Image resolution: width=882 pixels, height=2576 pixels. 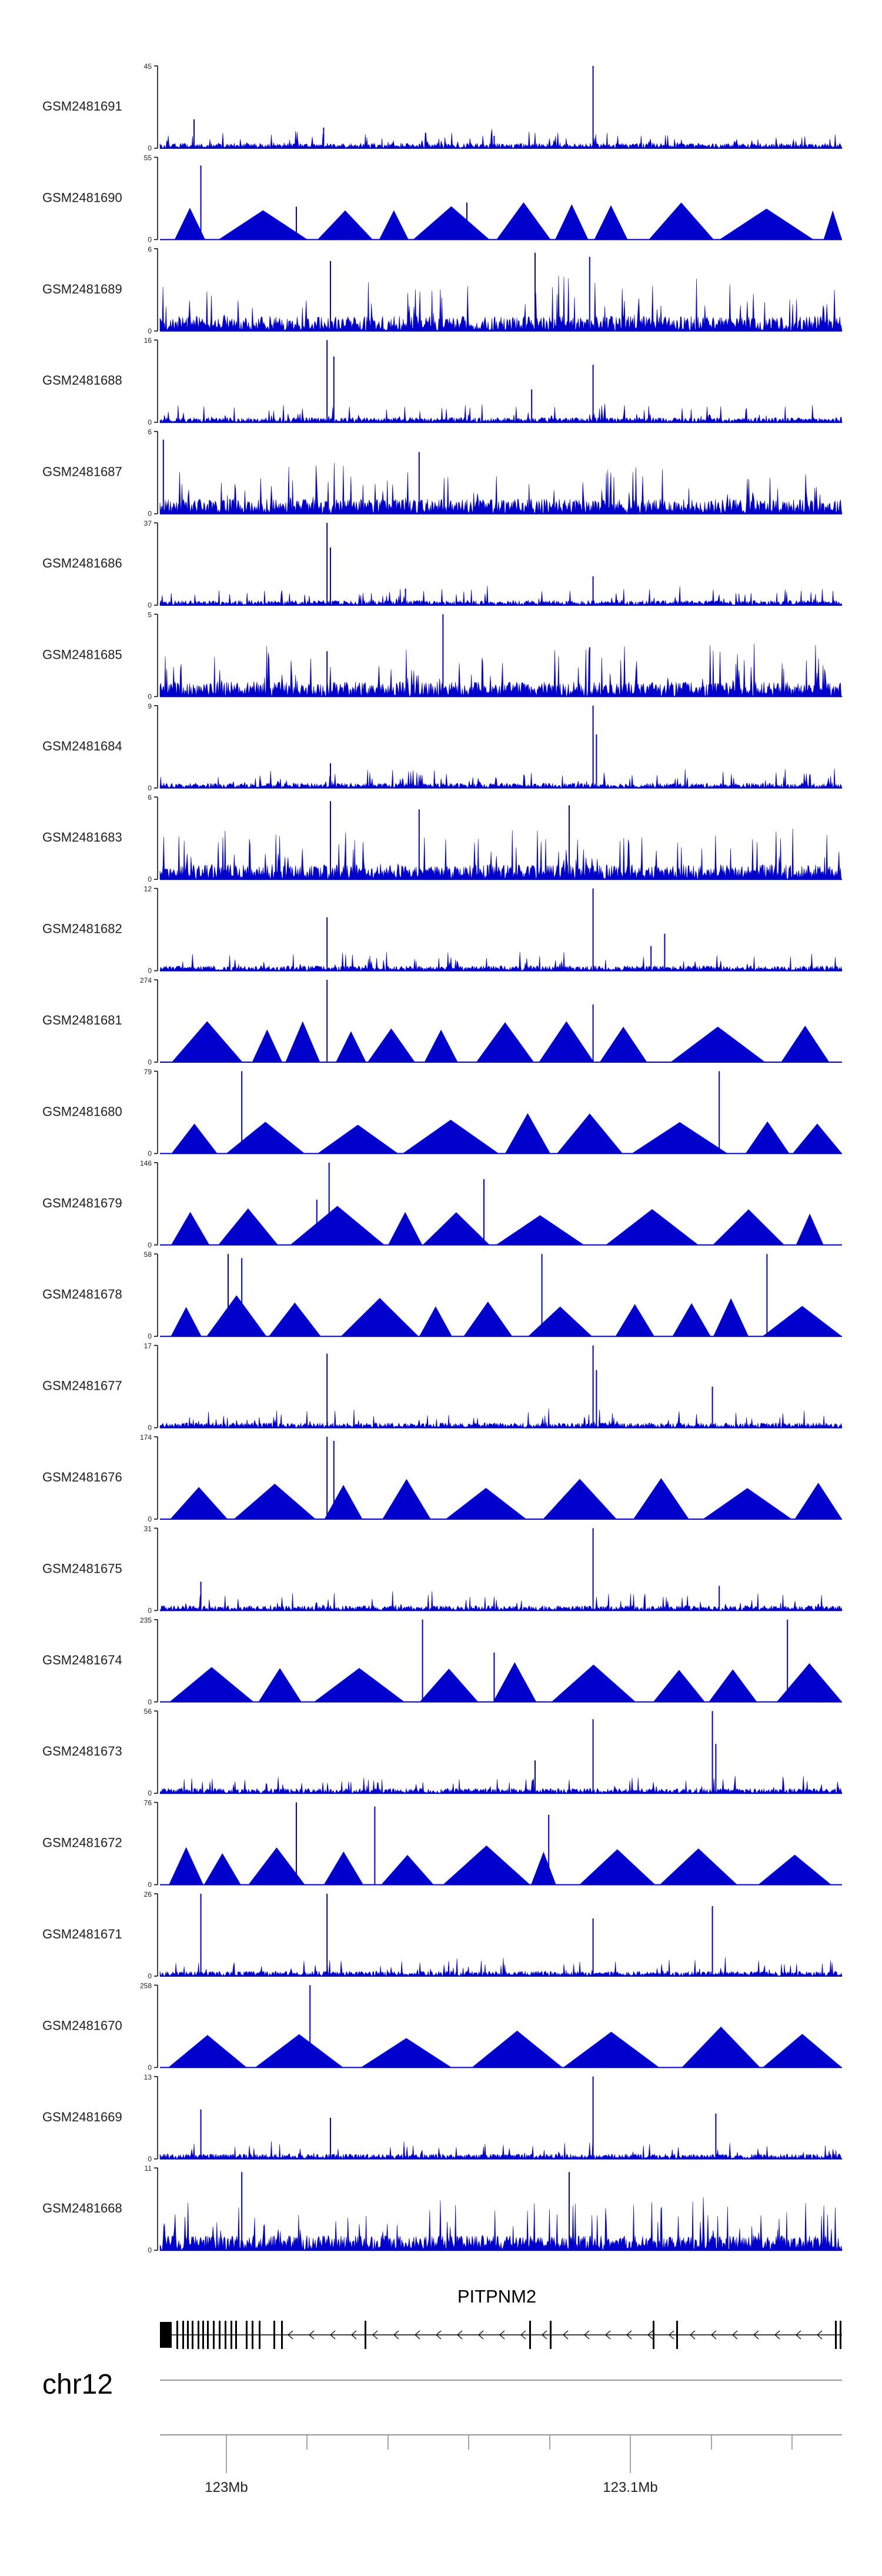 I want to click on y-axis-max-label: 12, so click(x=148, y=889).